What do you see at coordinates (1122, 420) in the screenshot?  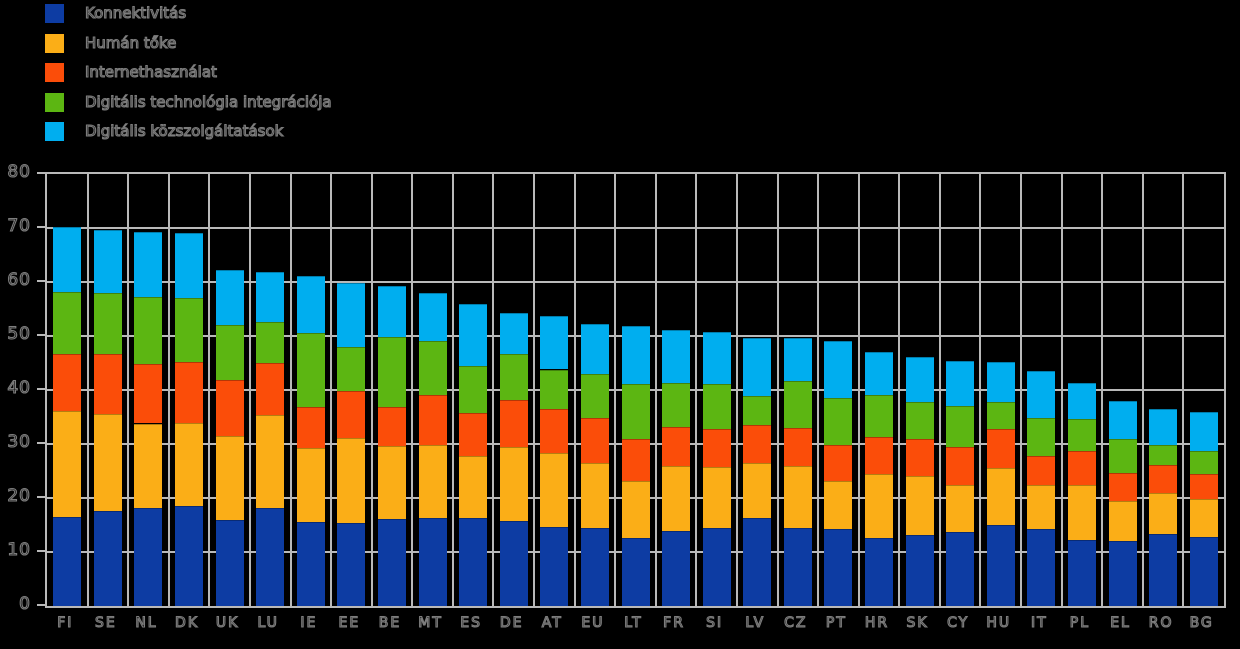 I see `bar-segment-EL-s4` at bounding box center [1122, 420].